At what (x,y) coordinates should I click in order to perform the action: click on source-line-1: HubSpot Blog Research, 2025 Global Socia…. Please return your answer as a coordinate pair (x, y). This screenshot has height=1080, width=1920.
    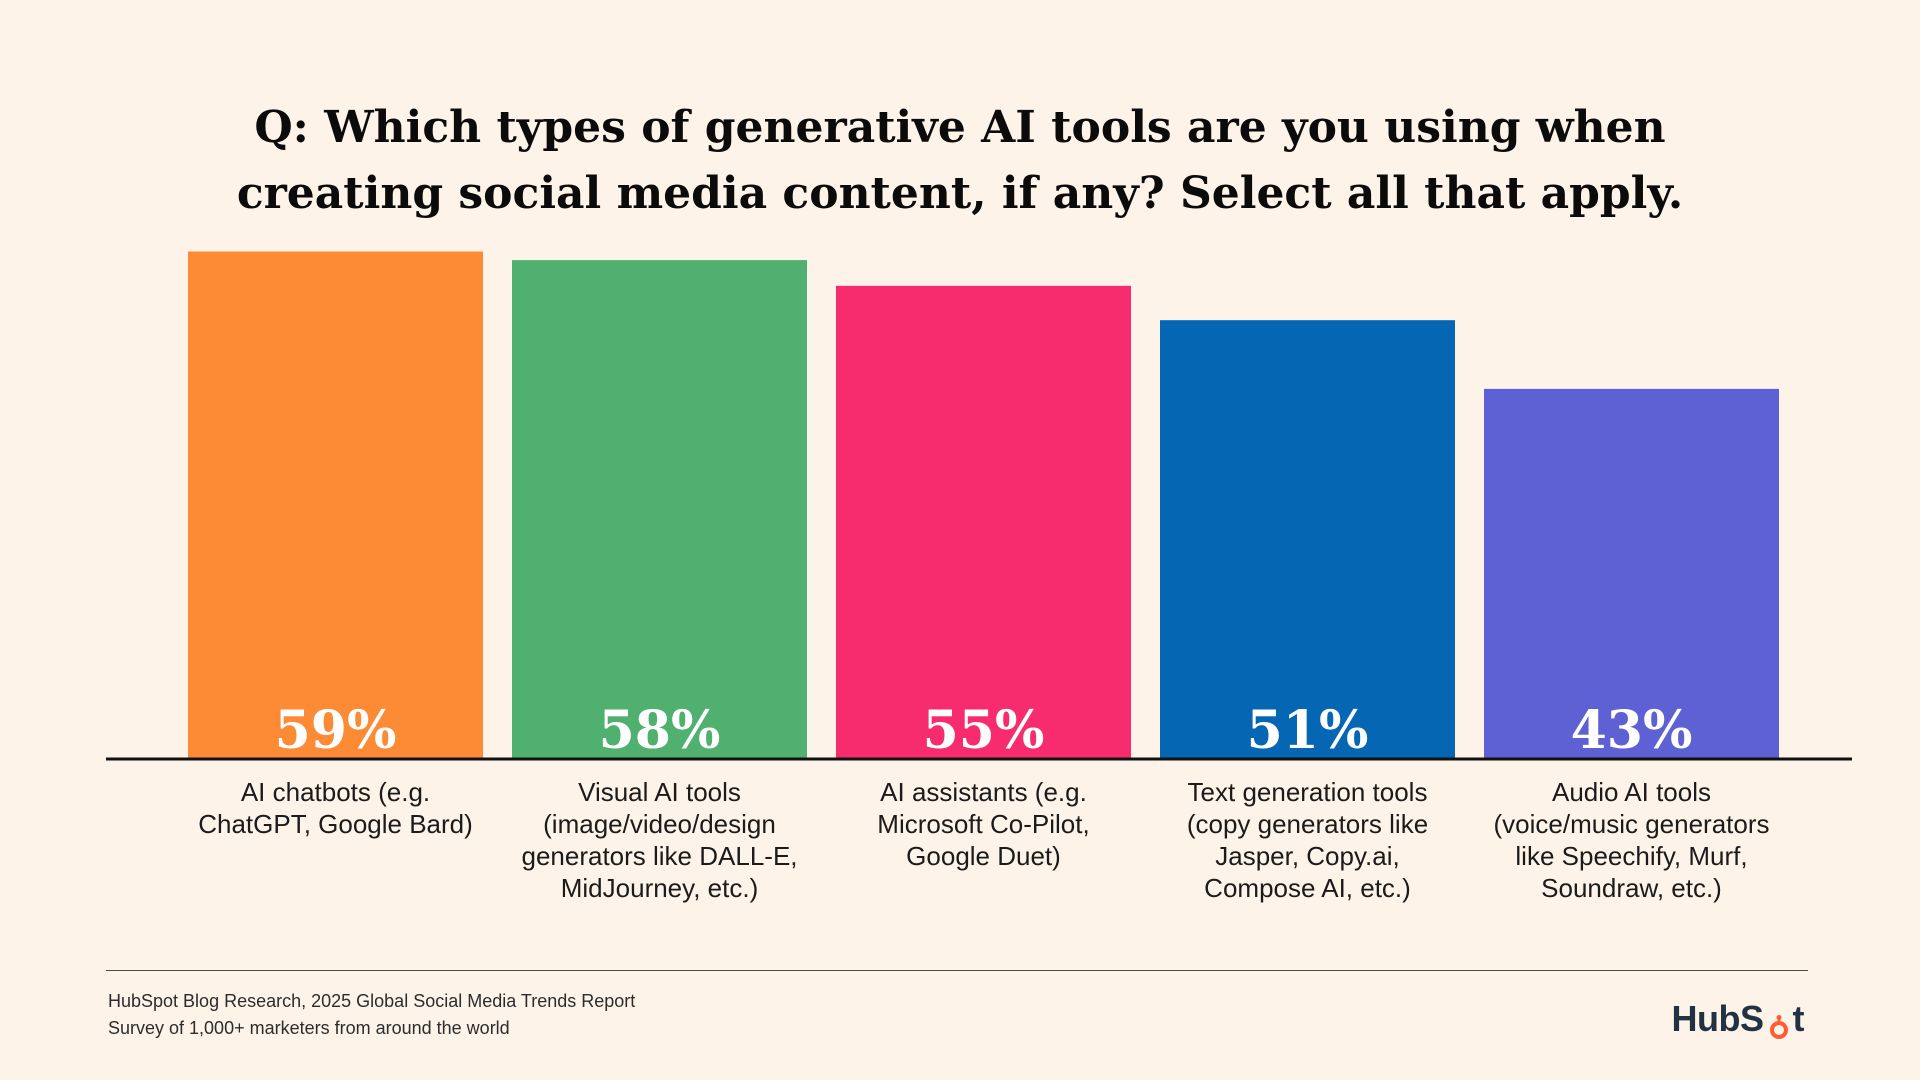
    Looking at the image, I should click on (372, 1001).